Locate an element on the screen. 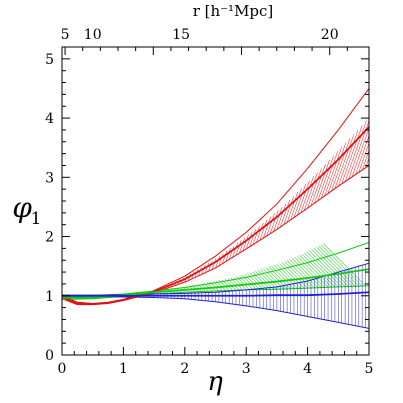 The image size is (403, 403). x-tick-label: 3 is located at coordinates (246, 369).